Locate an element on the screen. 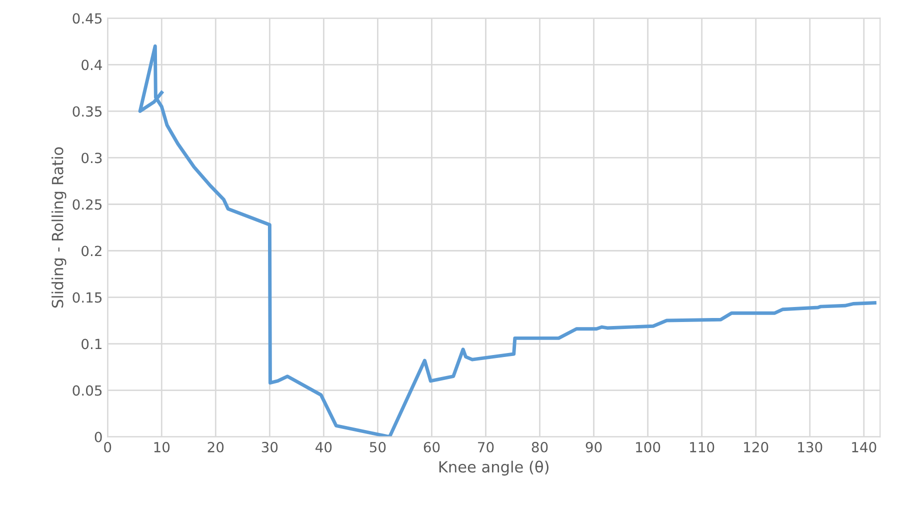  x-tick-label: 0 is located at coordinates (108, 447).